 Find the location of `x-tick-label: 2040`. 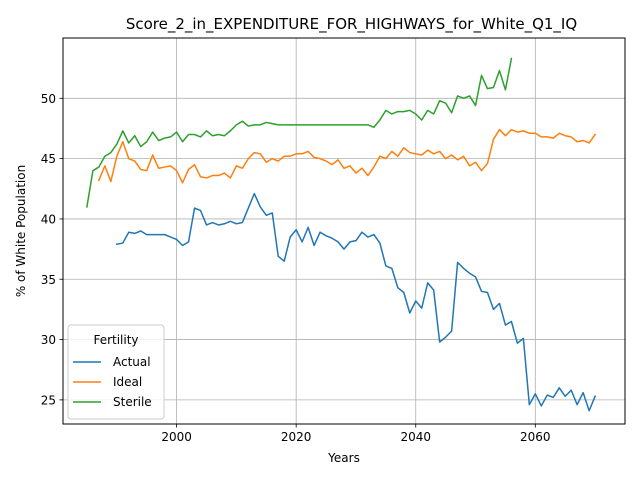

x-tick-label: 2040 is located at coordinates (415, 437).